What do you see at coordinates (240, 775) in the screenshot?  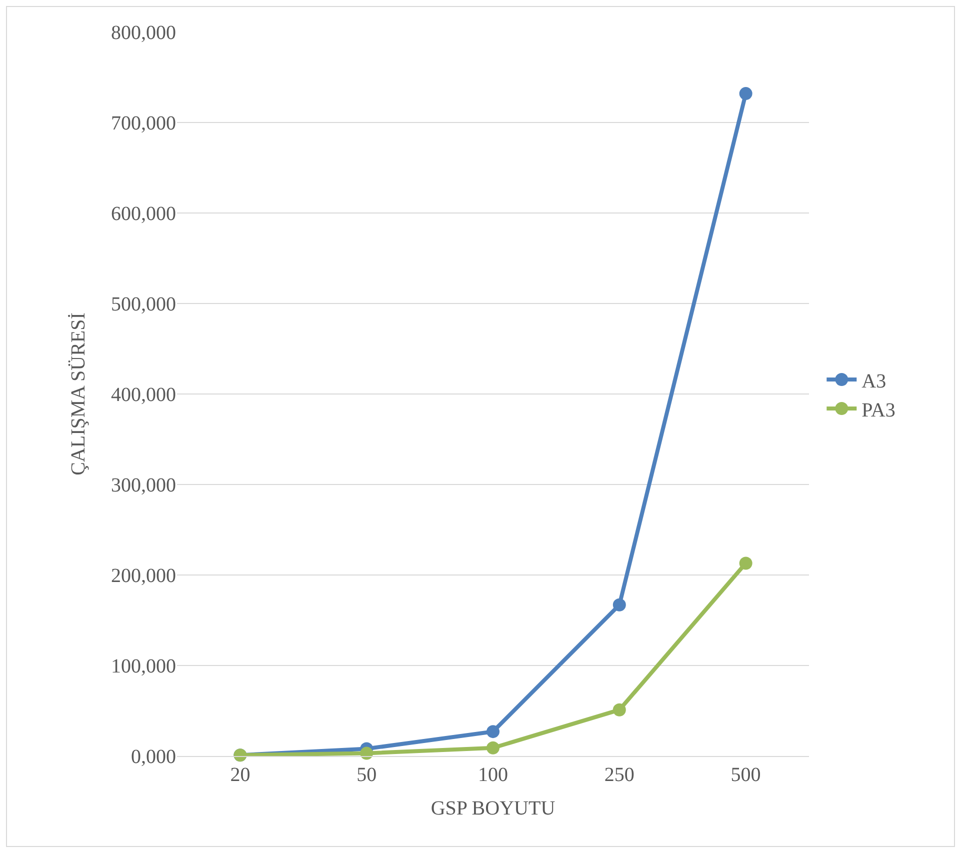 I see `x-tick-label: 20` at bounding box center [240, 775].